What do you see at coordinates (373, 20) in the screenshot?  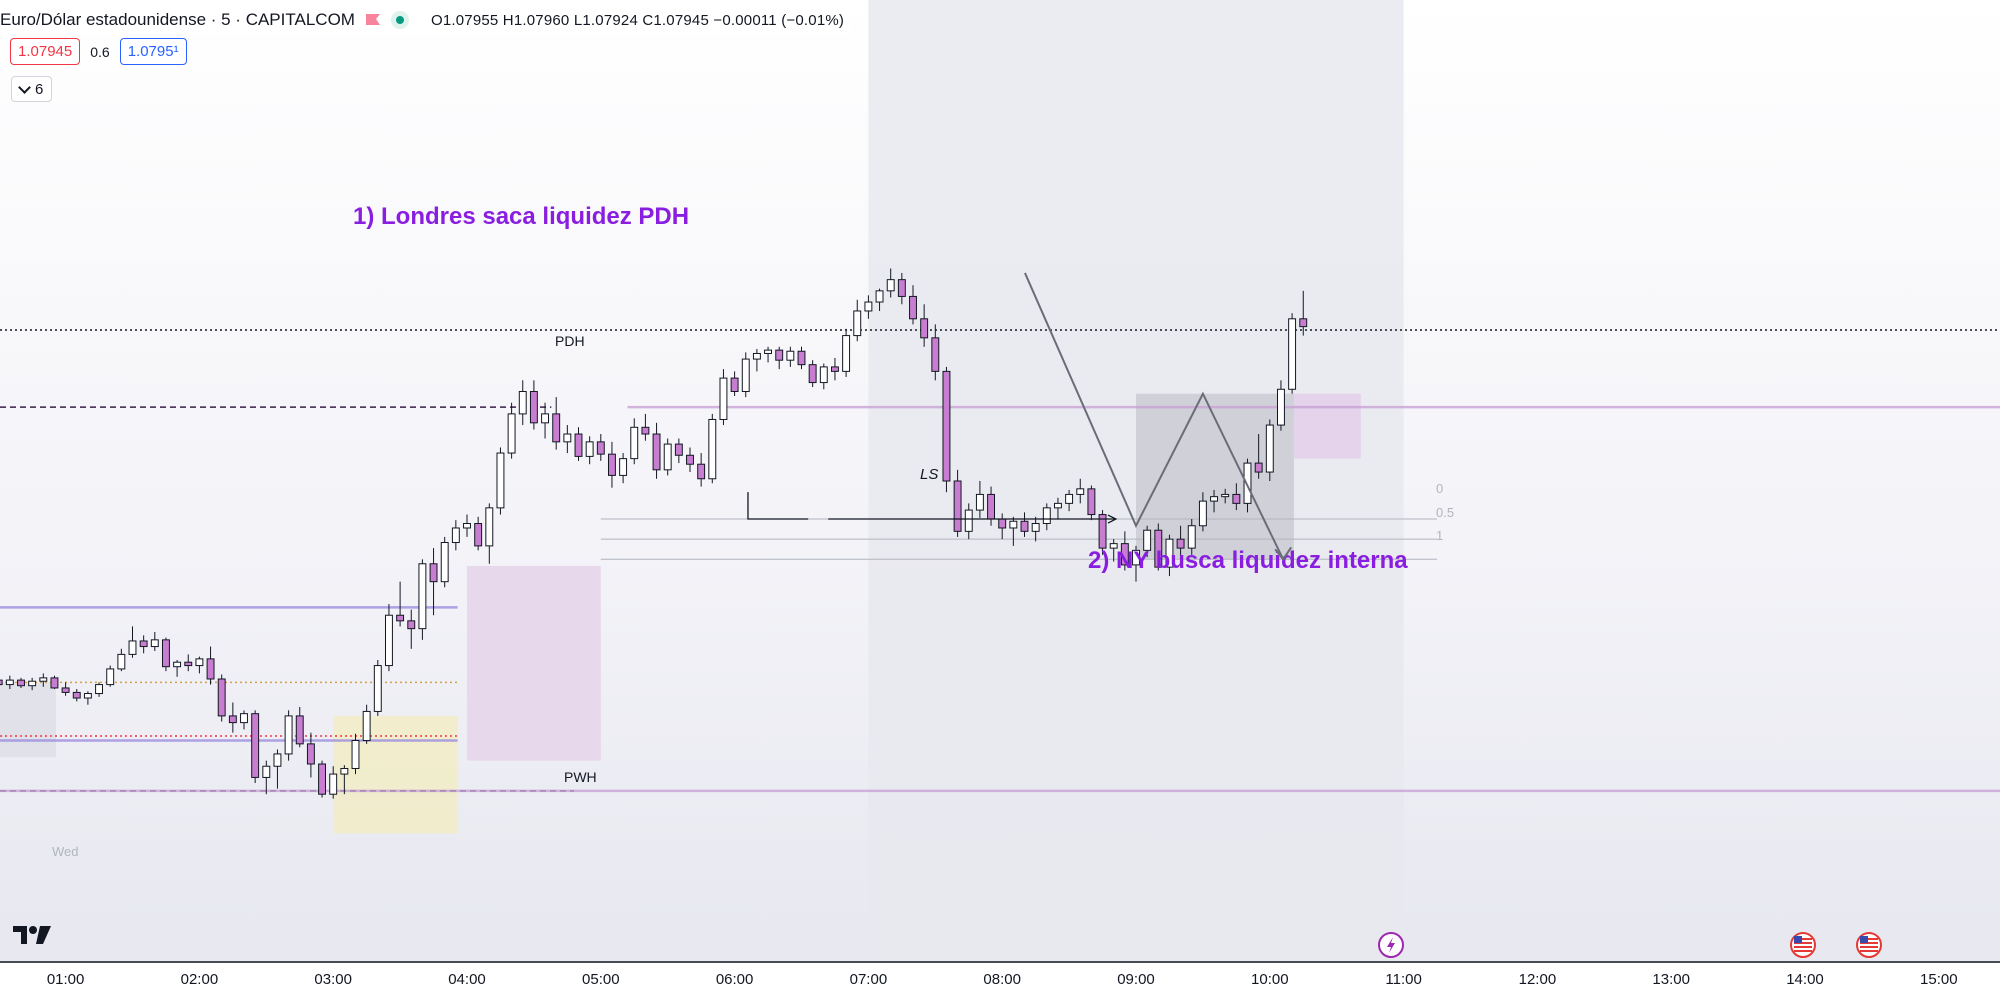 I see `flag-icon` at bounding box center [373, 20].